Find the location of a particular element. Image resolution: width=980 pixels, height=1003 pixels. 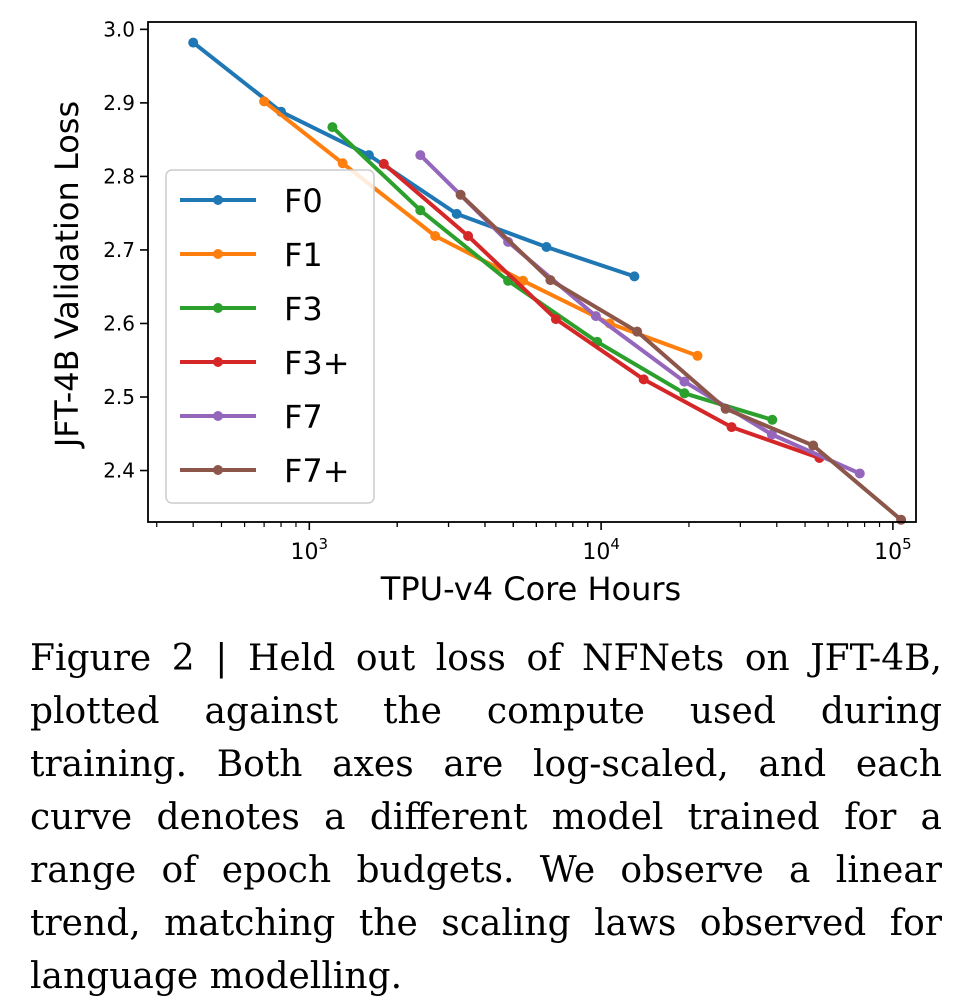

legend-label: F1 is located at coordinates (303, 255).